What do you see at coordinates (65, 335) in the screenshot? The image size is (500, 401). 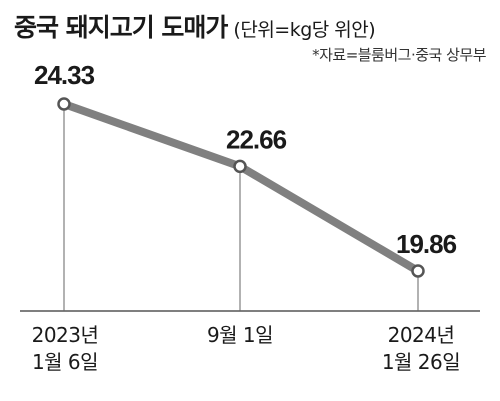 I see `x-tick-label-1-1: 2023년` at bounding box center [65, 335].